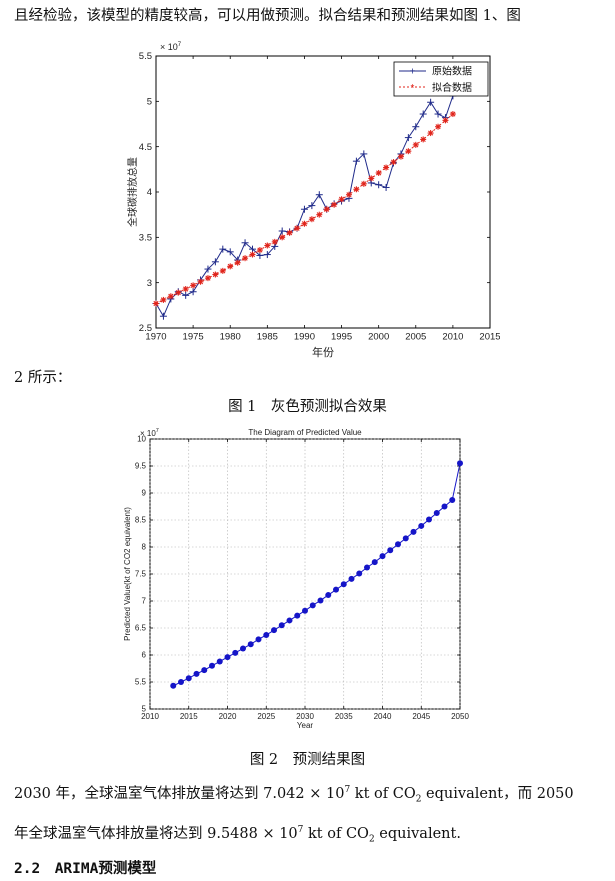 Image resolution: width=615 pixels, height=881 pixels. What do you see at coordinates (452, 87) in the screenshot?
I see `legend-entry-fitted: 拟合数据` at bounding box center [452, 87].